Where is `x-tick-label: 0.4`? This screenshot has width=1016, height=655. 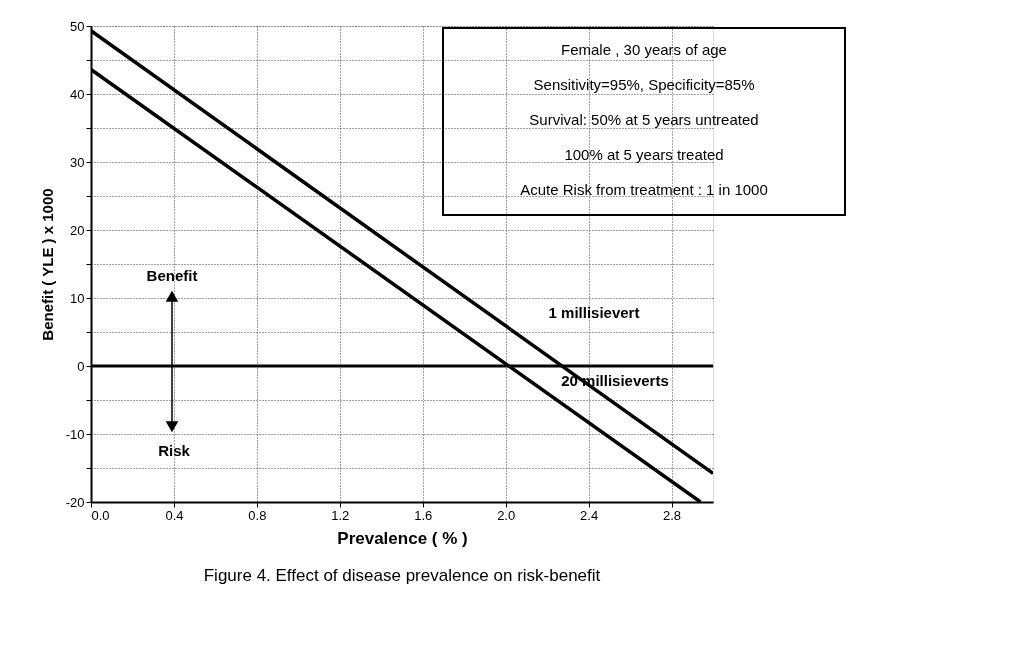 x-tick-label: 0.4 is located at coordinates (174, 515).